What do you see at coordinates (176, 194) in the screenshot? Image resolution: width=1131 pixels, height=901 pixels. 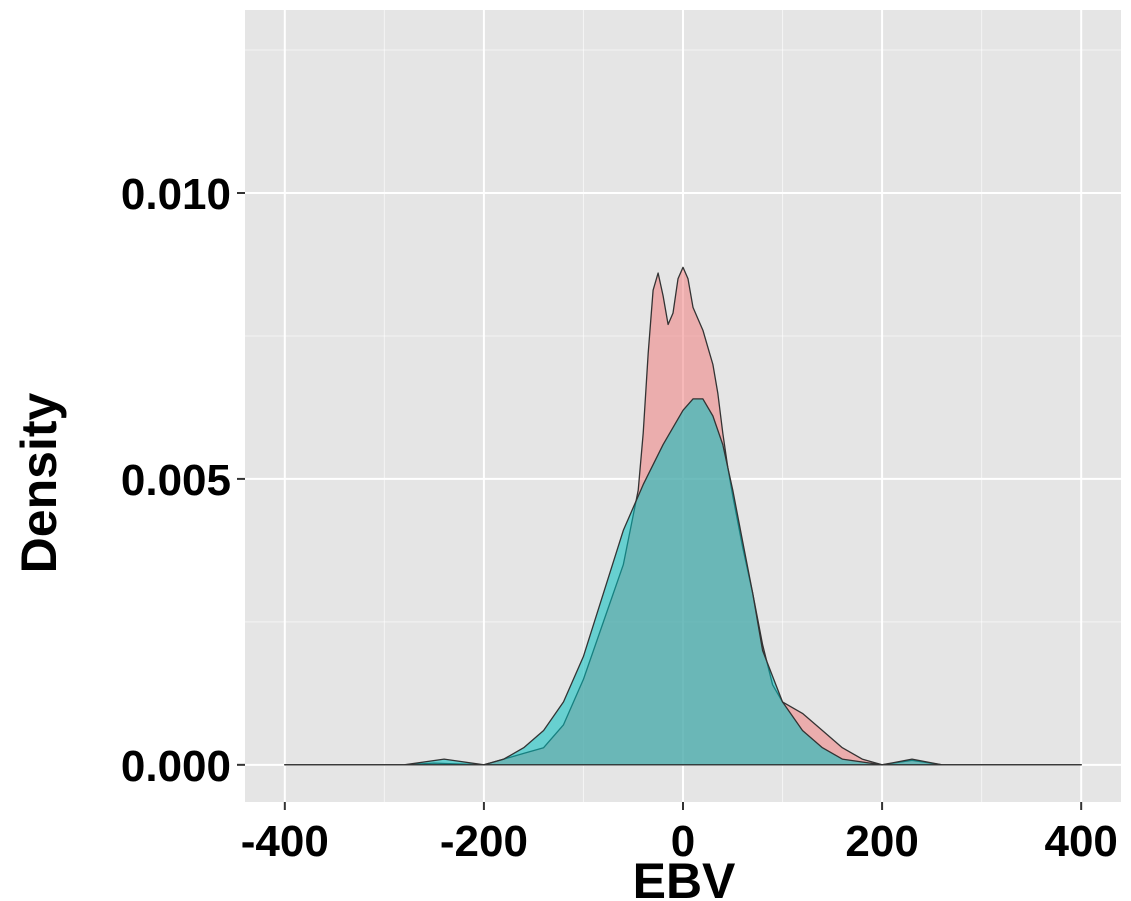 I see `y-tick-label: 0.010` at bounding box center [176, 194].